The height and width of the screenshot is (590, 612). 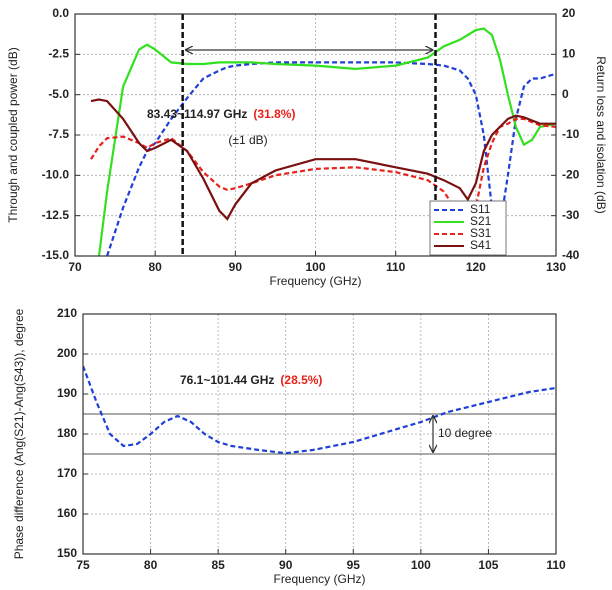 What do you see at coordinates (58, 134) in the screenshot?
I see `y-tick-label: -7.5` at bounding box center [58, 134].